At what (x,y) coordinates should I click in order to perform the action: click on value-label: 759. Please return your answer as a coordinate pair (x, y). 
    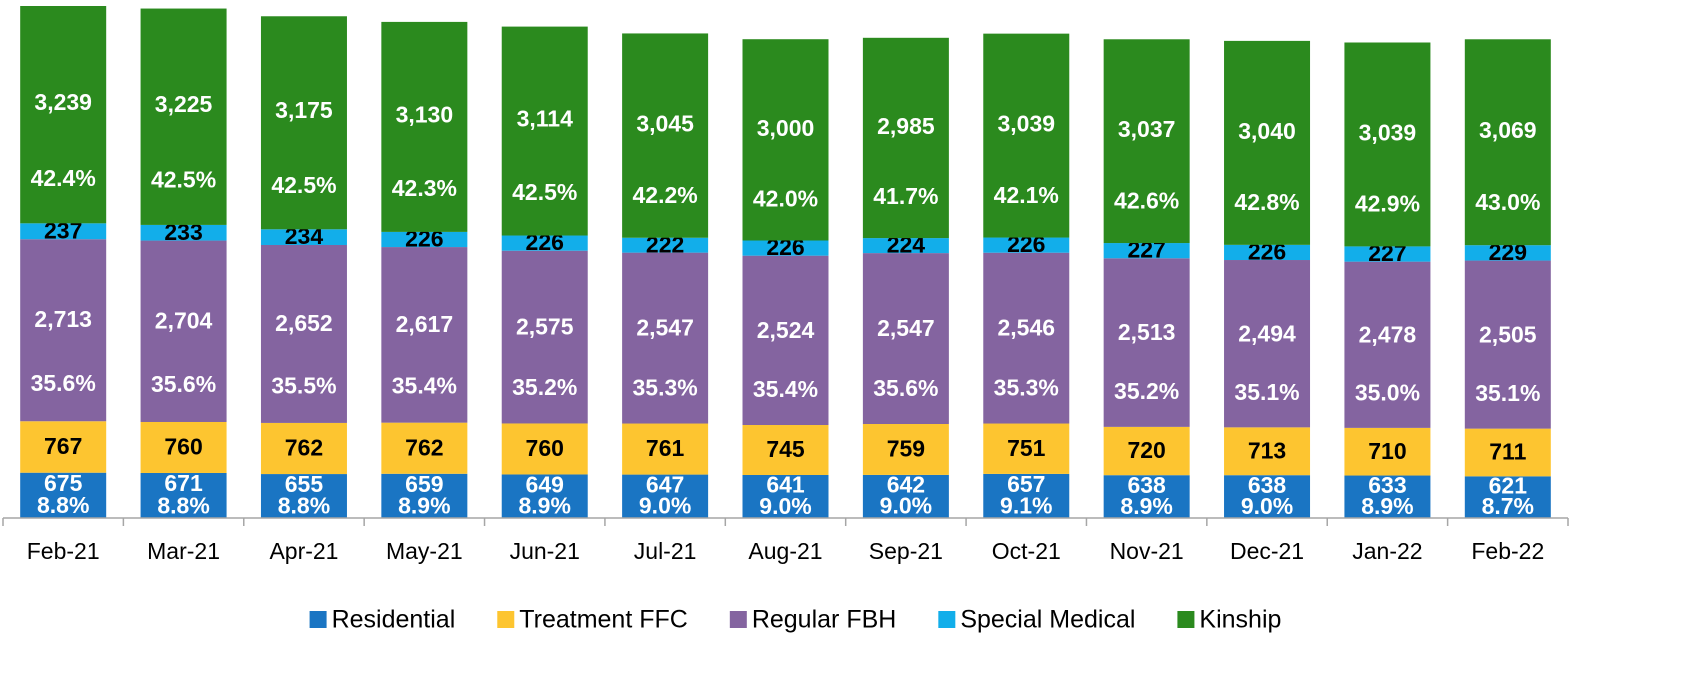
    Looking at the image, I should click on (906, 449).